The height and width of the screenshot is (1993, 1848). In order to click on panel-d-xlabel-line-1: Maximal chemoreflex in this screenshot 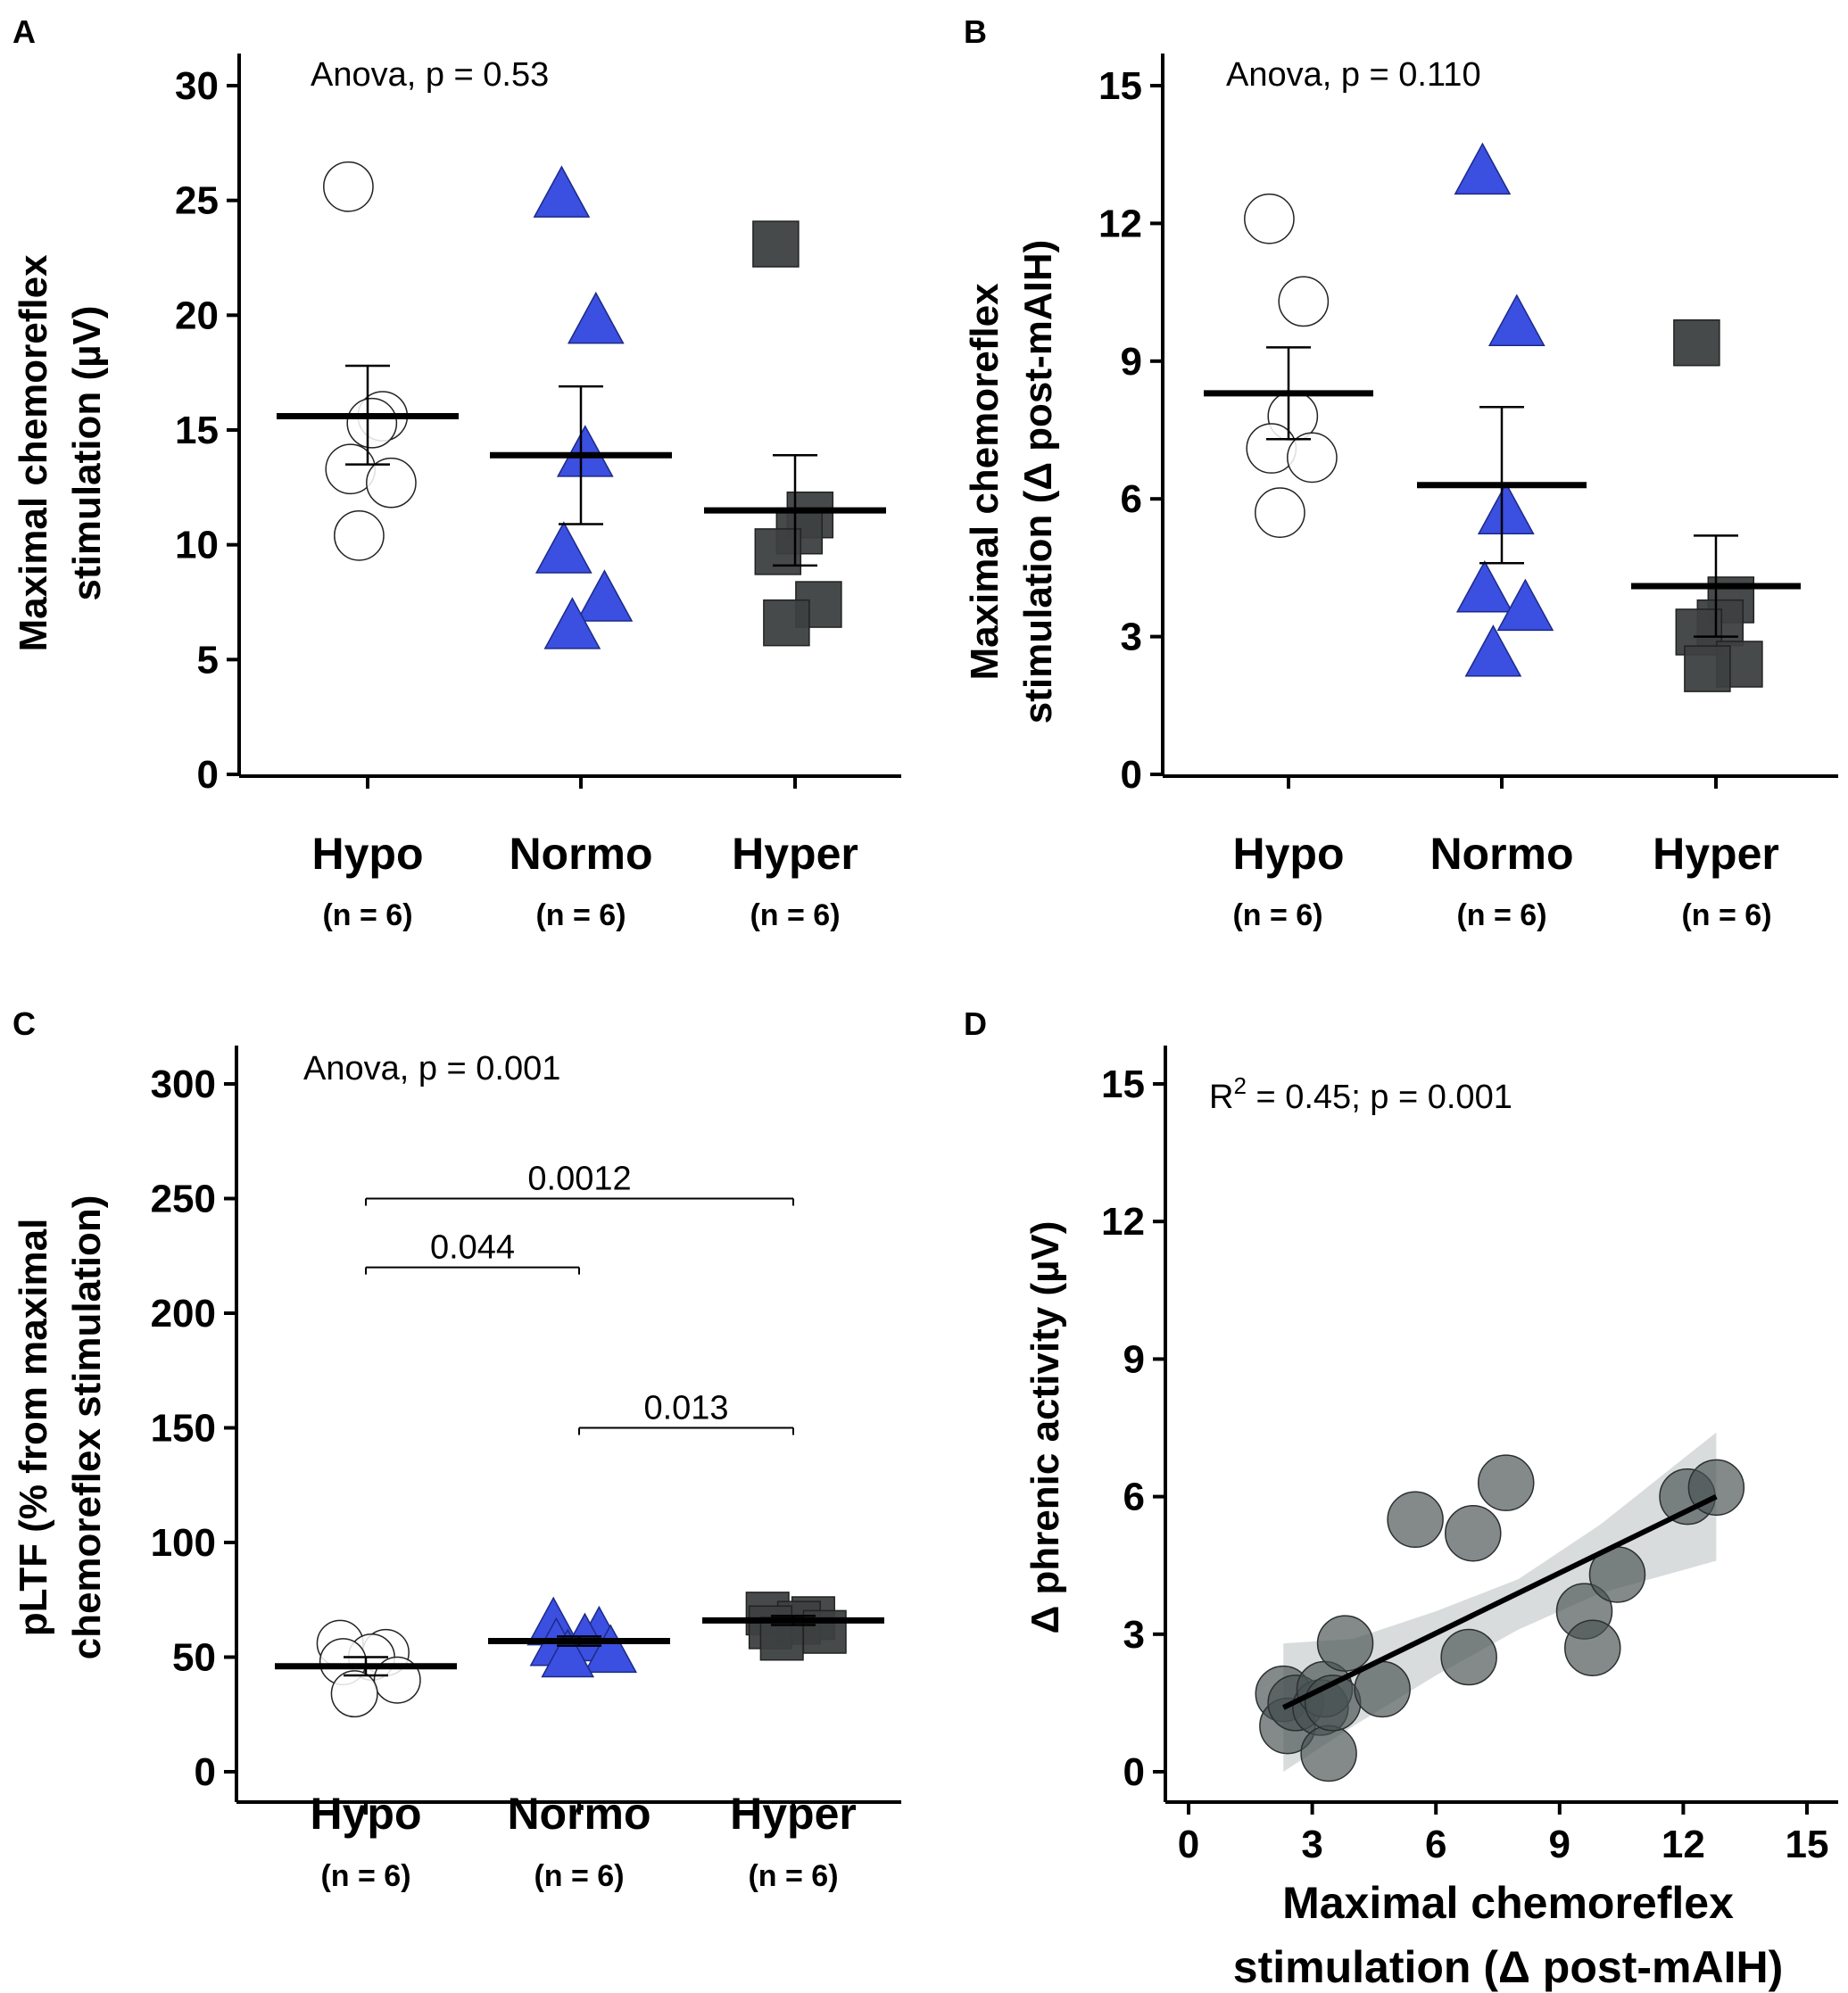, I will do `click(1508, 1903)`.